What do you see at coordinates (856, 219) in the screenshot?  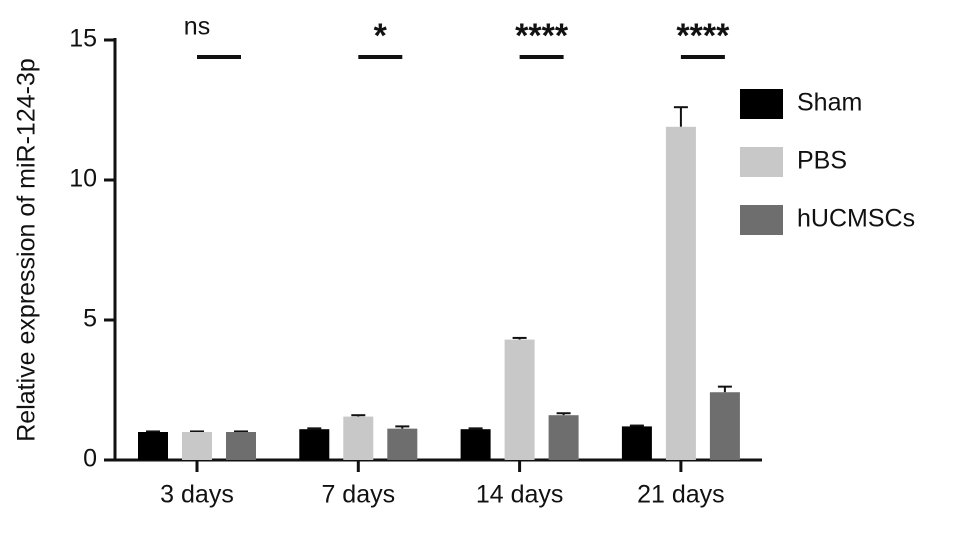 I see `legend-label: hUCMSCs` at bounding box center [856, 219].